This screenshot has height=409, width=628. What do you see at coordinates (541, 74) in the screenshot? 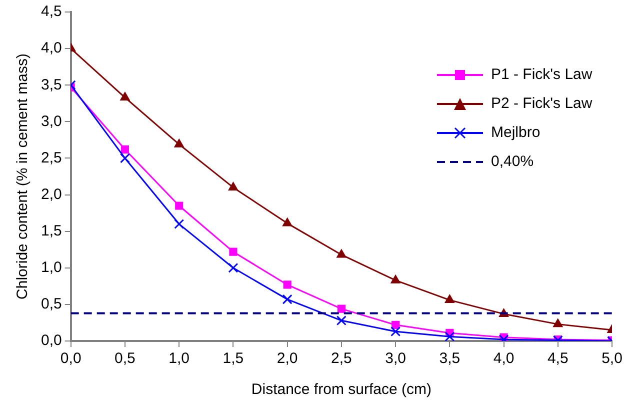
I see `legend-label: P1 - Fick's Law` at bounding box center [541, 74].